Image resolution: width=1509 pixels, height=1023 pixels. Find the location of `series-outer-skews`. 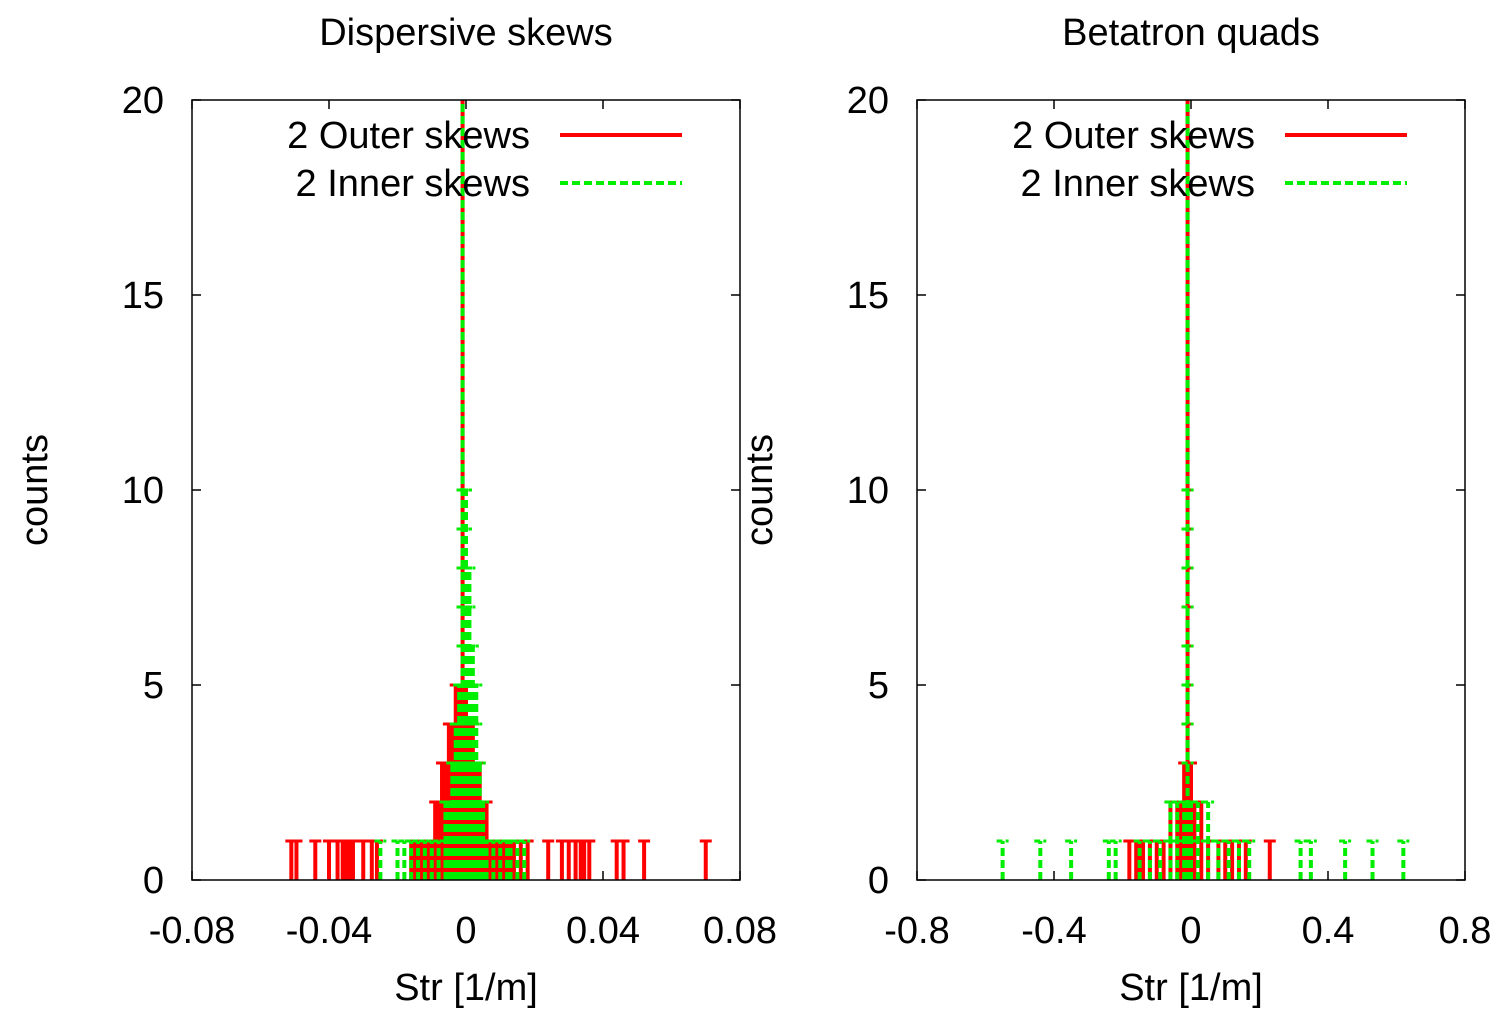

series-outer-skews is located at coordinates (1199, 490).